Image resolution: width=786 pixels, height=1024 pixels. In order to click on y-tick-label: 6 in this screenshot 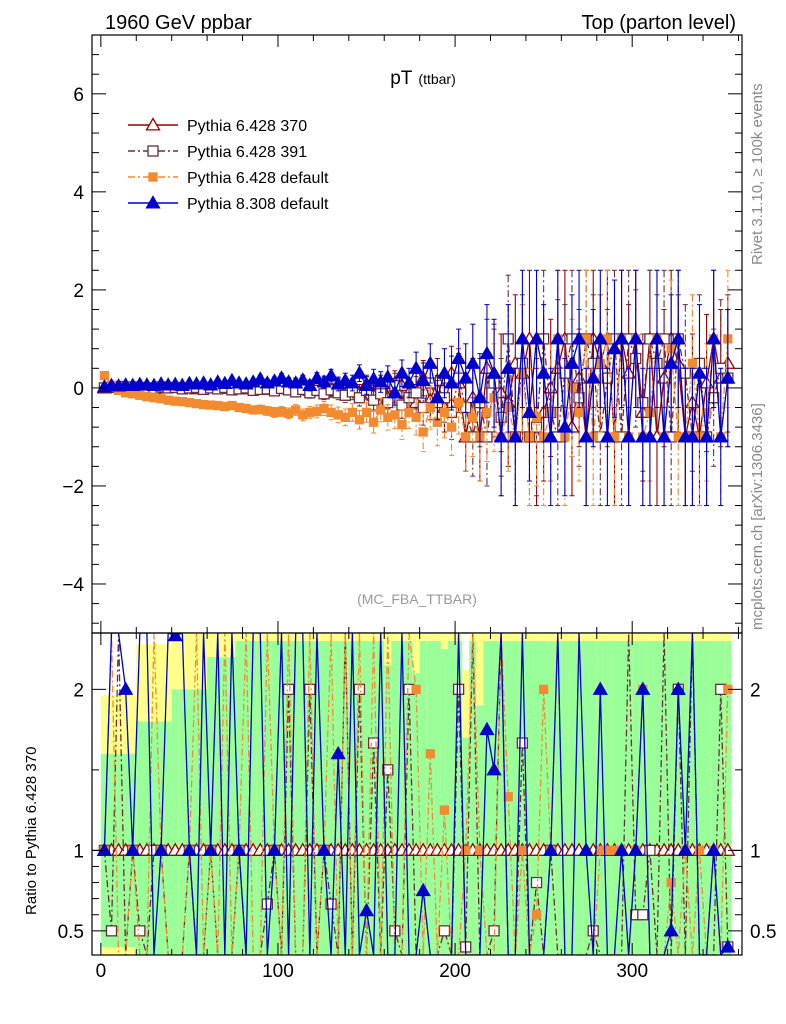, I will do `click(78, 95)`.